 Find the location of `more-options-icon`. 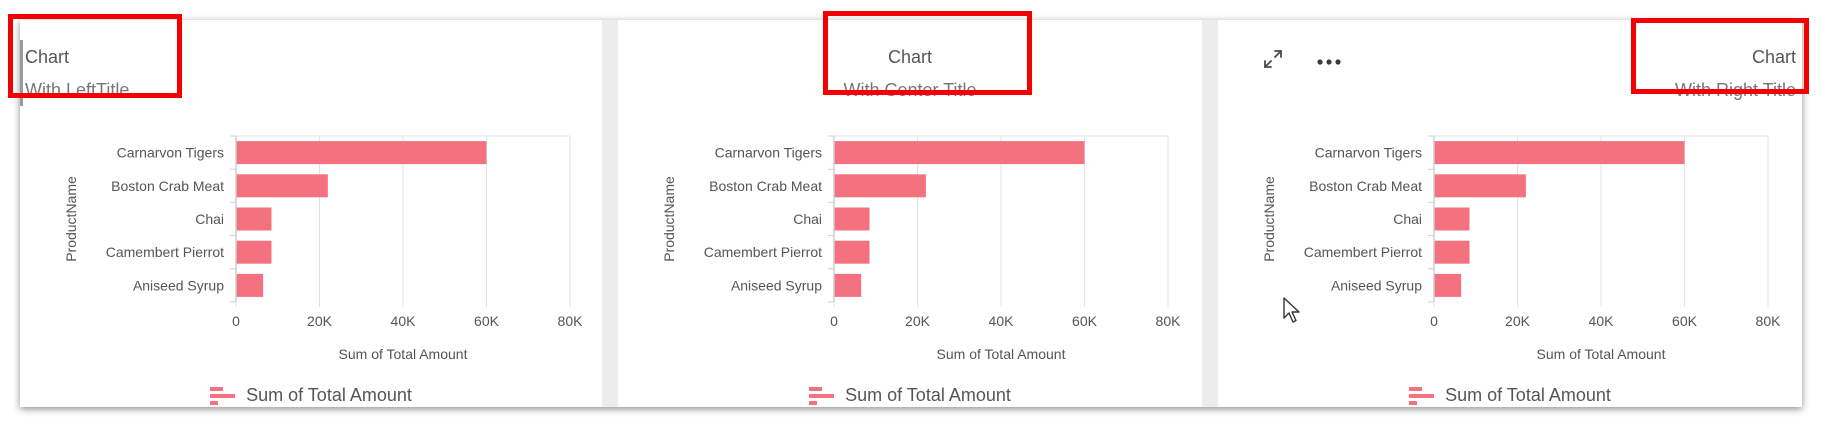

more-options-icon is located at coordinates (1329, 59).